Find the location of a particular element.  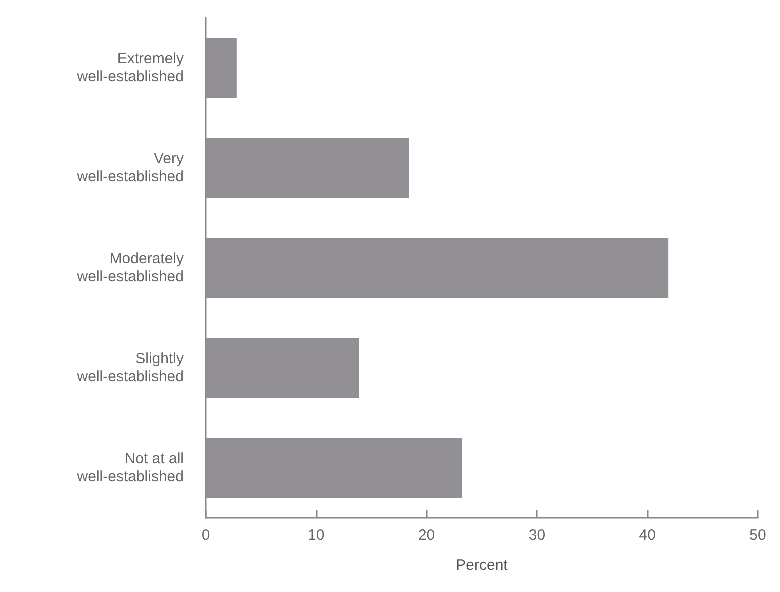

y-tick-label: Very well-established is located at coordinates (130, 168).